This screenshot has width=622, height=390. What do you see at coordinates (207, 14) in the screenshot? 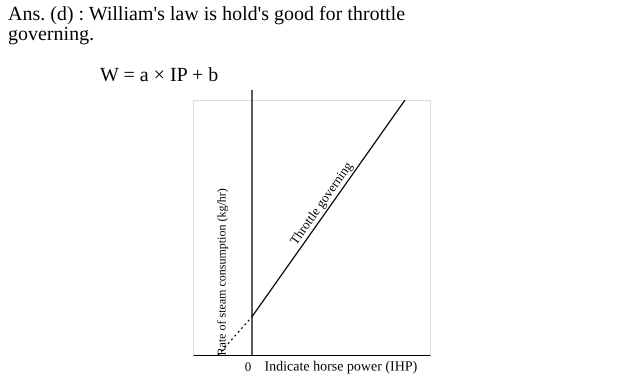
I see `text: Ans. (d) : William's law is hold's good for throttle` at bounding box center [207, 14].